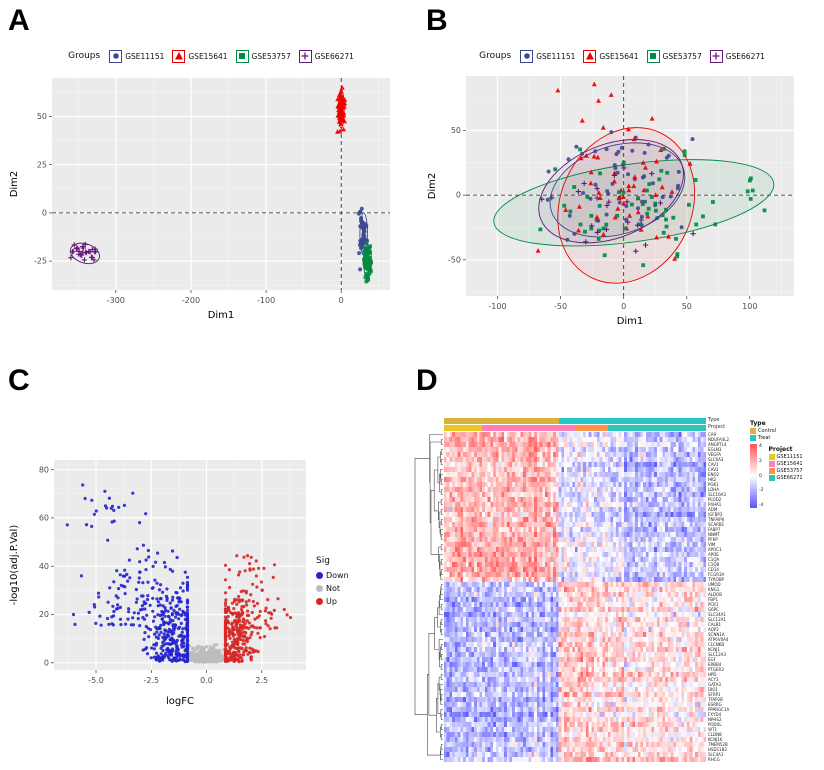 This screenshot has width=824, height=770. I want to click on row-label: C1QB, so click(714, 564).